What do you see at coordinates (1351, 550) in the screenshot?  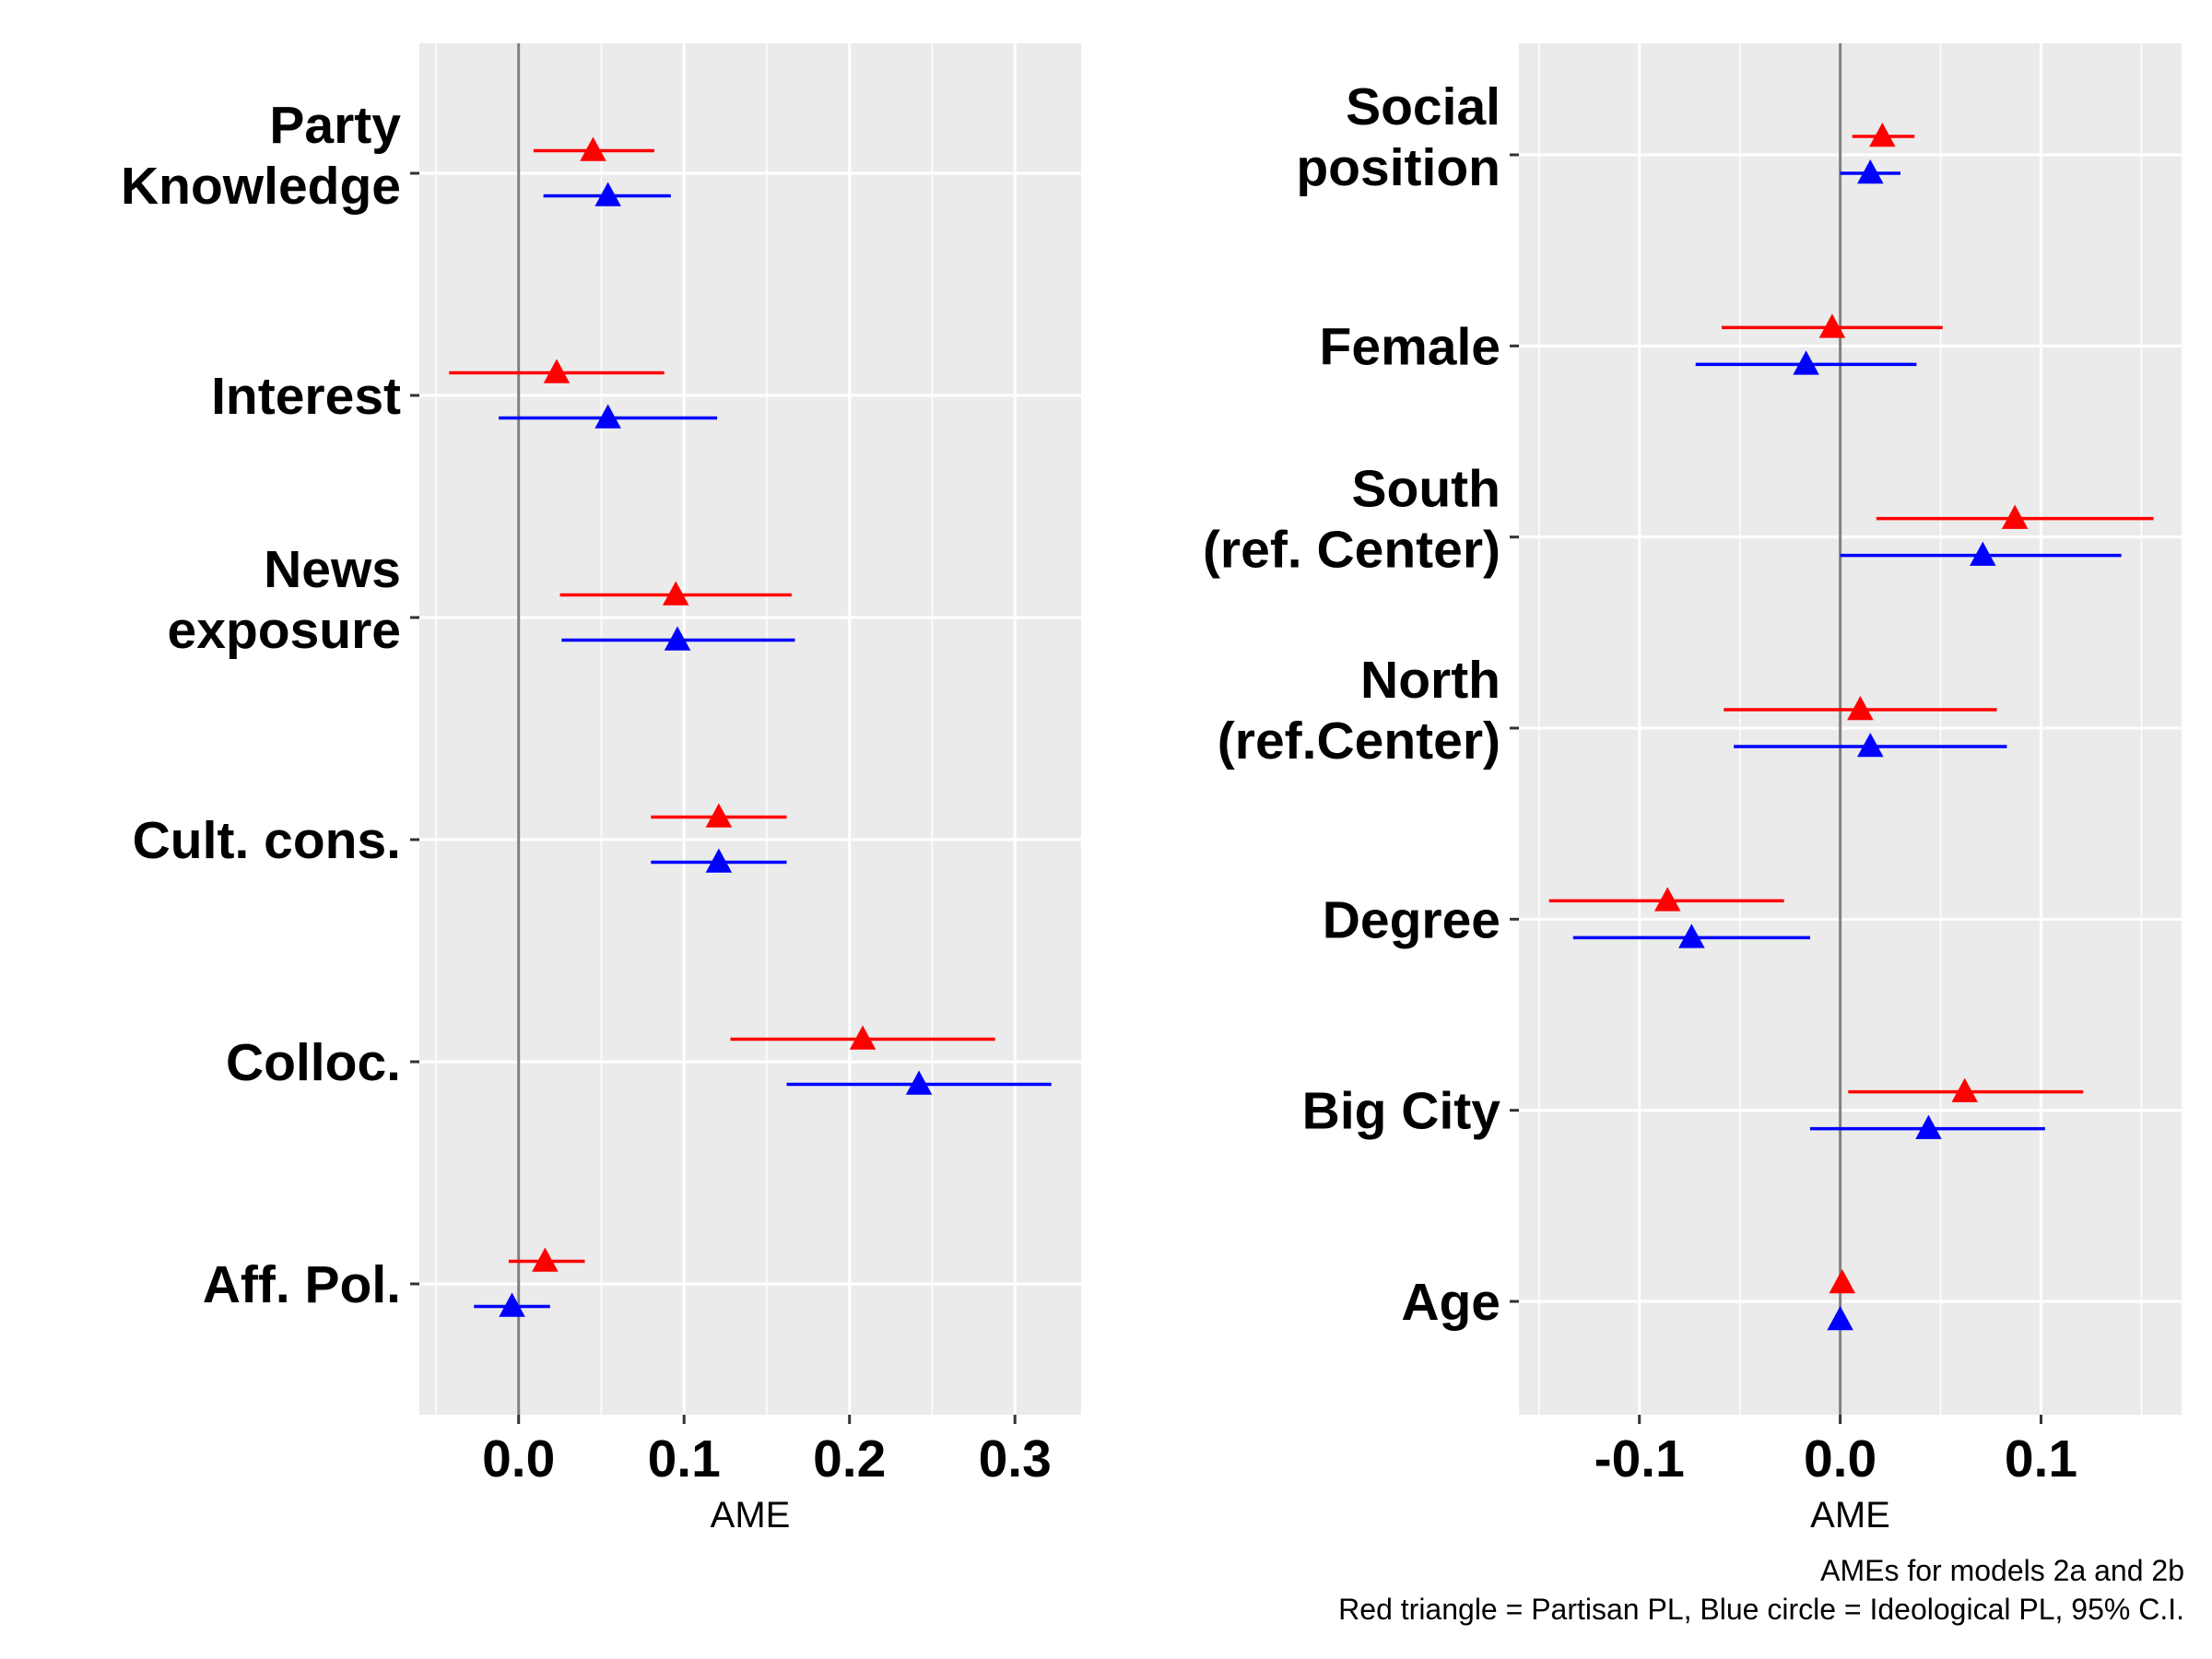 I see `y-tick-label: (ref. Center)` at bounding box center [1351, 550].